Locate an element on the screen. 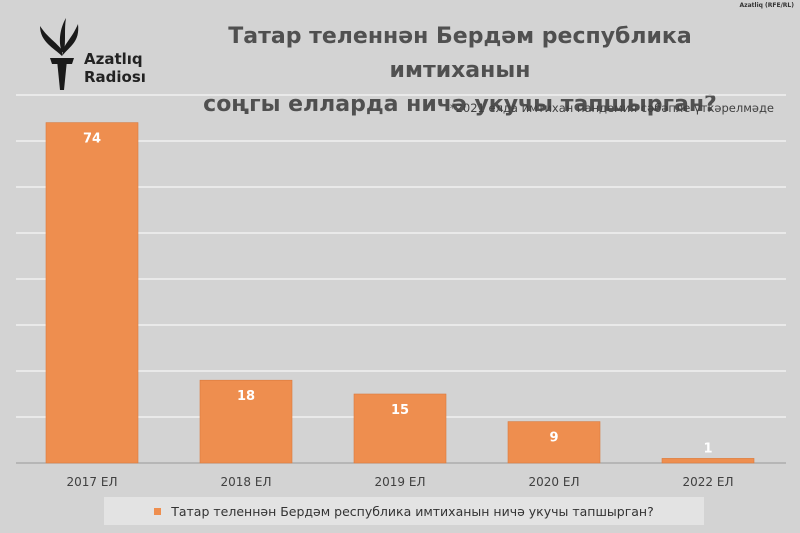  torch-logo-icon is located at coordinates (59, 54).